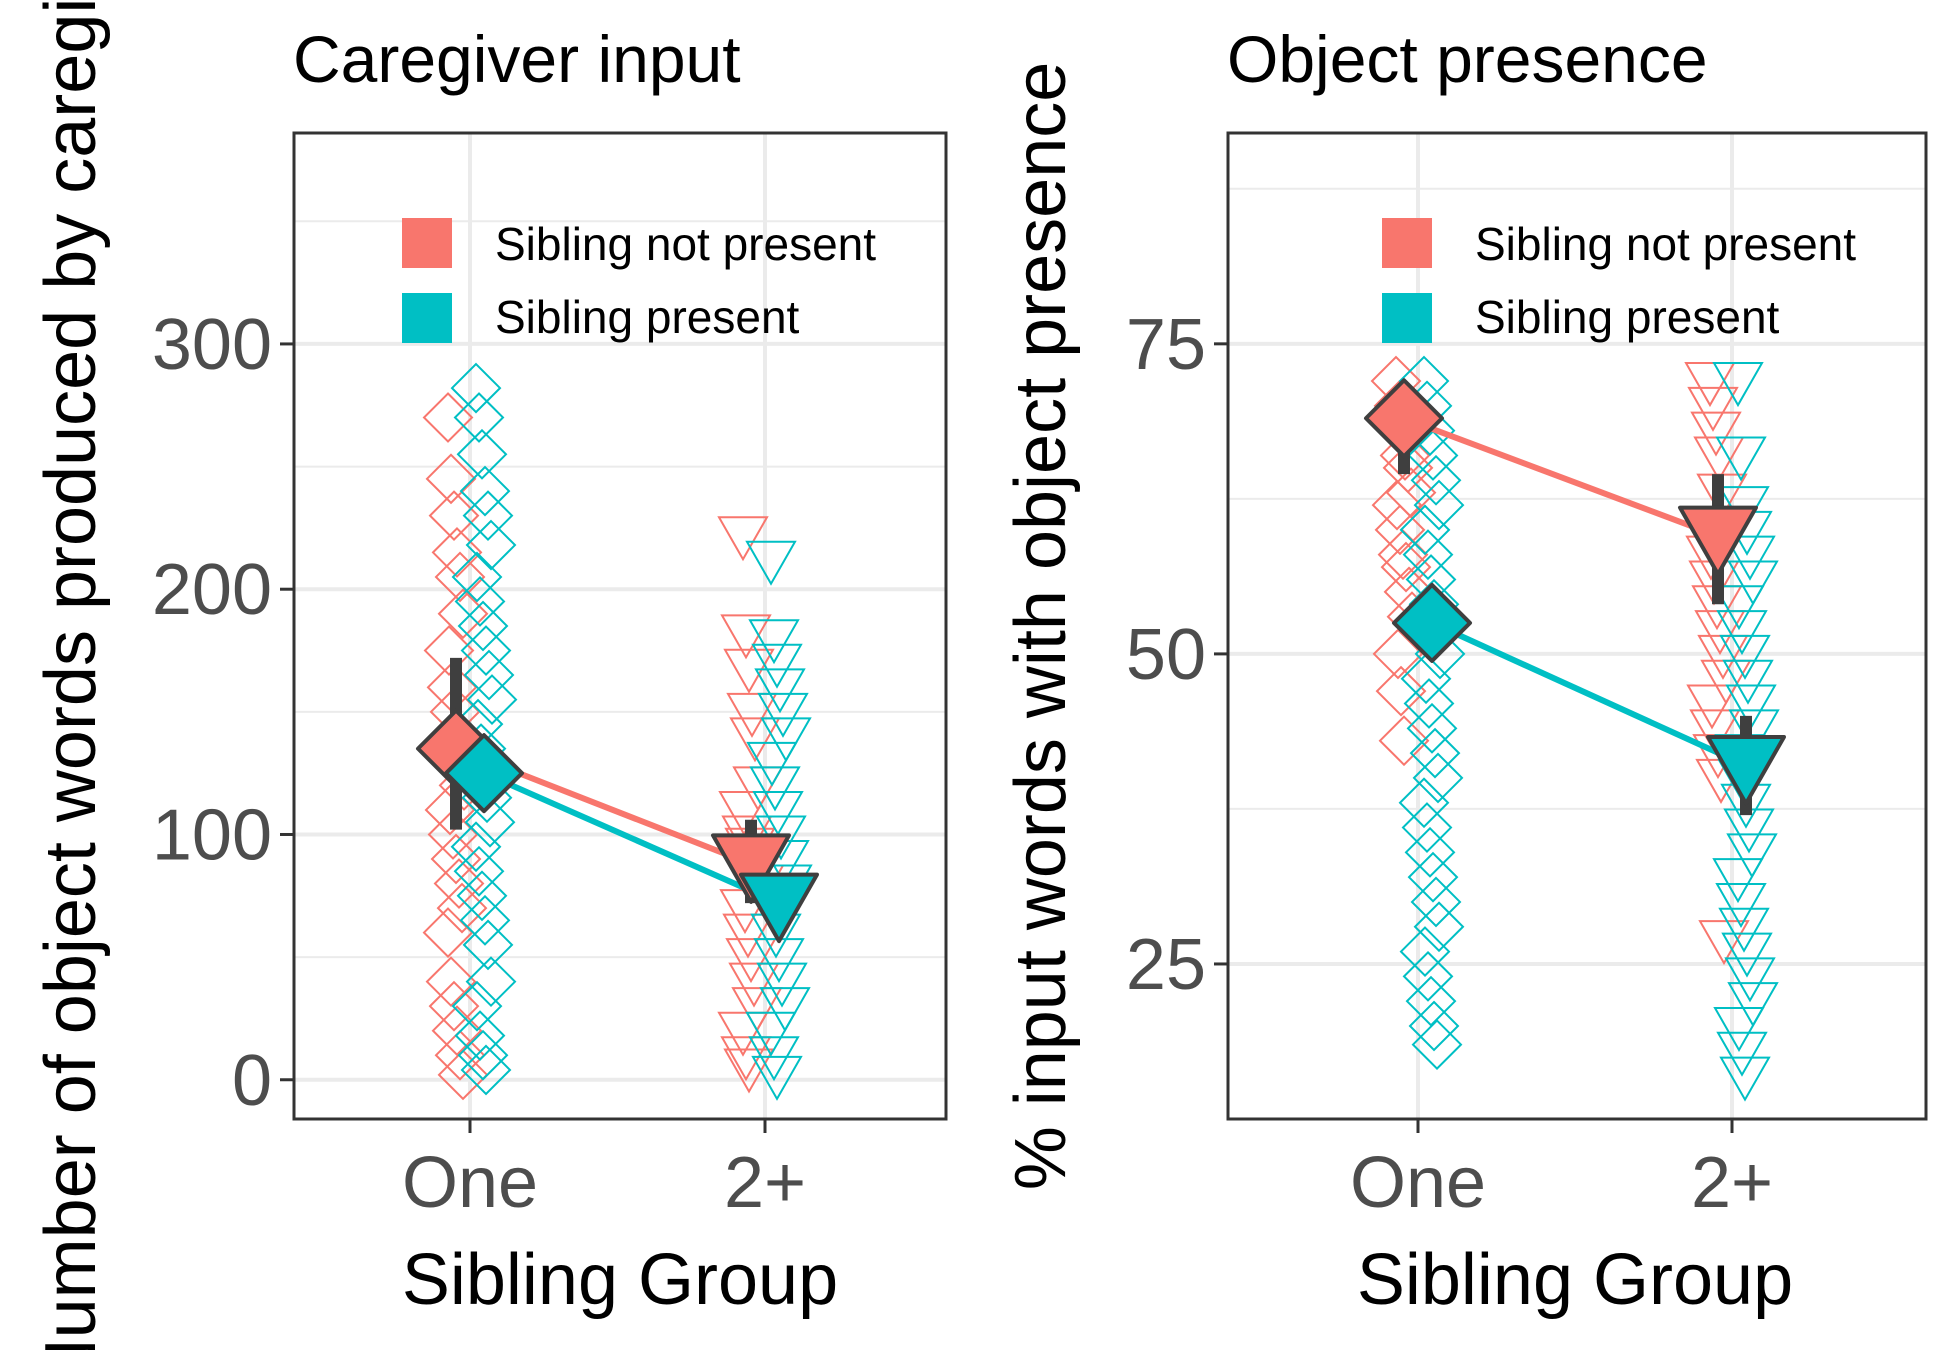 The image size is (1950, 1350). I want to click on x-tick-label: 2+, so click(765, 1183).